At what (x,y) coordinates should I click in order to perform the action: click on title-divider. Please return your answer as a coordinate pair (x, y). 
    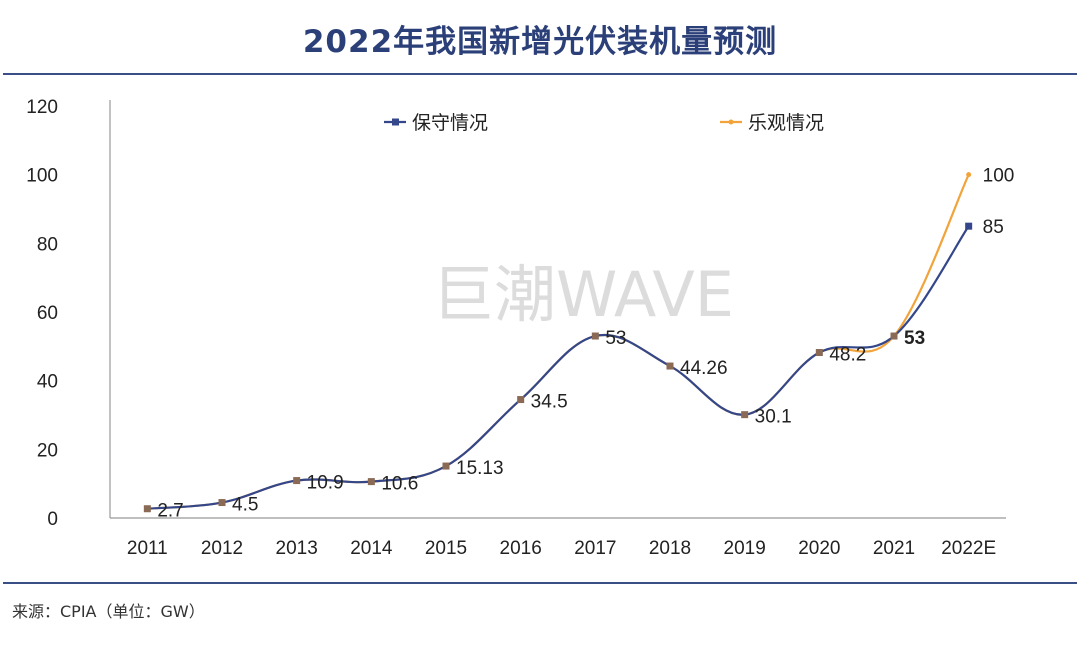
    Looking at the image, I should click on (540, 74).